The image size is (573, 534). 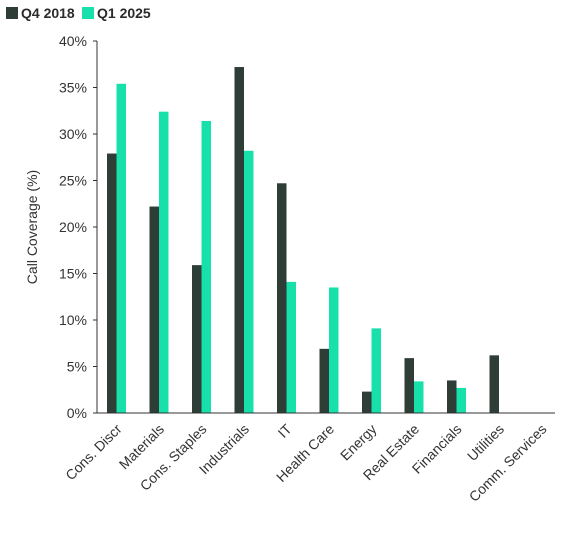 What do you see at coordinates (367, 402) in the screenshot?
I see `bar-q4-2018-energy` at bounding box center [367, 402].